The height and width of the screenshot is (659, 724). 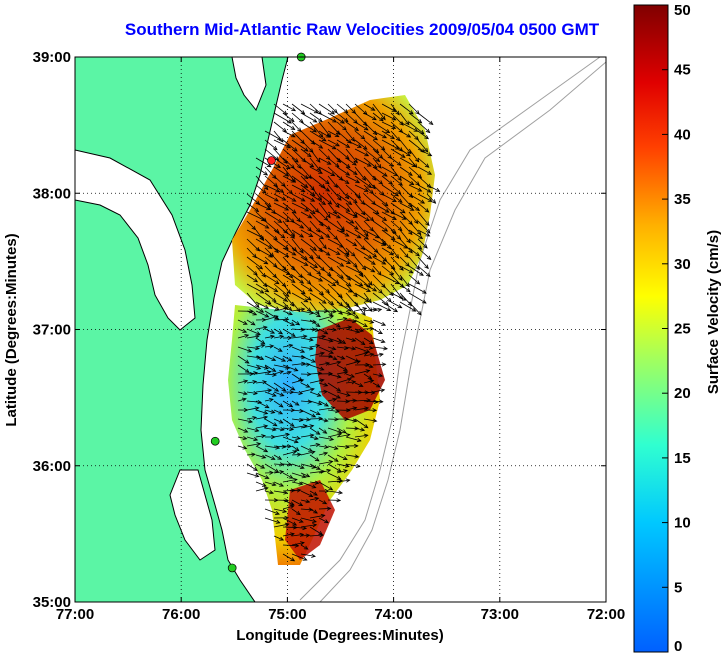 What do you see at coordinates (713, 312) in the screenshot?
I see `colorbar-label: Surface Velocity (cm/s)` at bounding box center [713, 312].